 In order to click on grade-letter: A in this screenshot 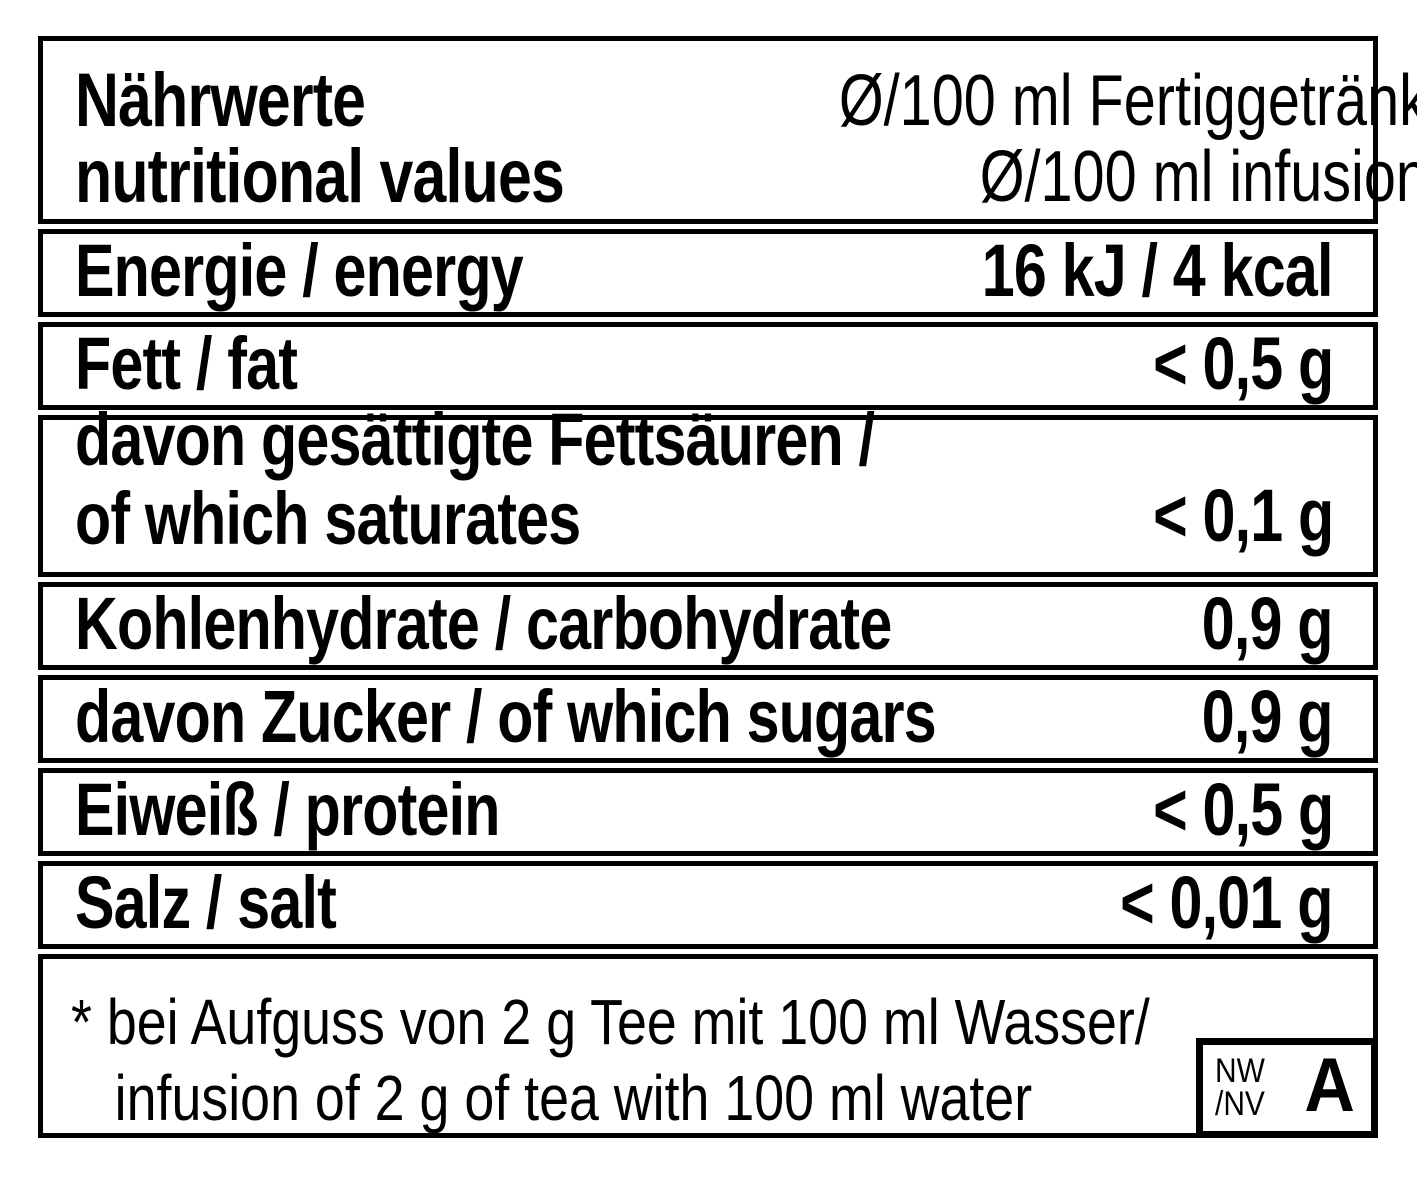, I will do `click(1329, 1085)`.